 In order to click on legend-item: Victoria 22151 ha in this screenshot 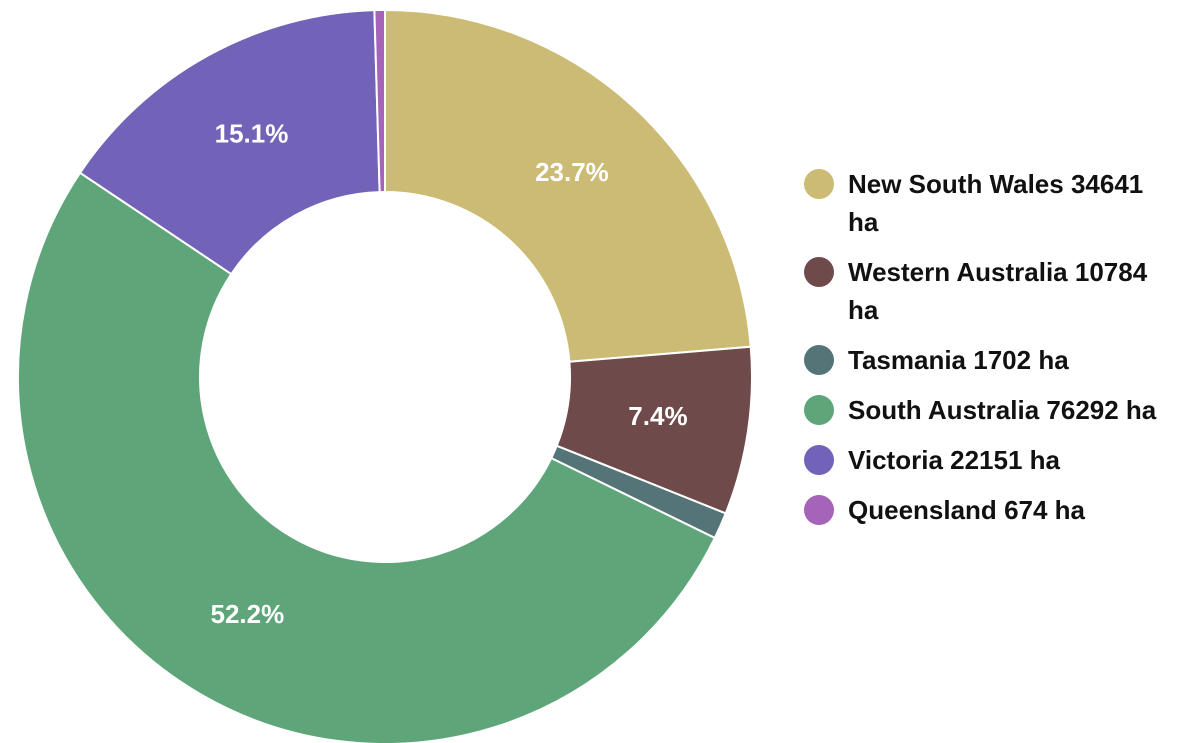, I will do `click(989, 460)`.